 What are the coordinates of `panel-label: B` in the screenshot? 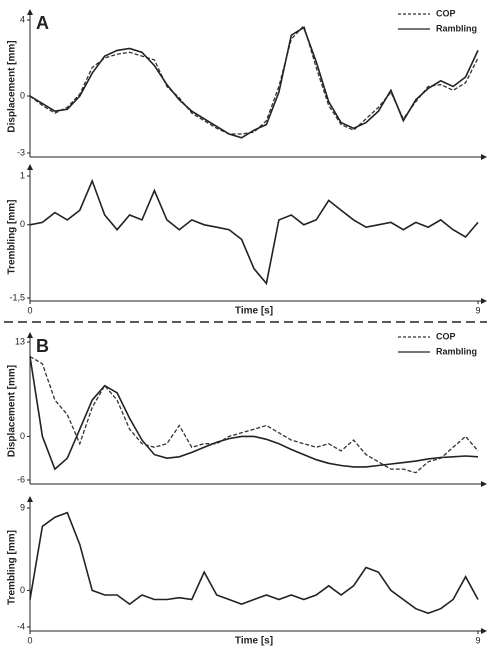 It's located at (42, 346).